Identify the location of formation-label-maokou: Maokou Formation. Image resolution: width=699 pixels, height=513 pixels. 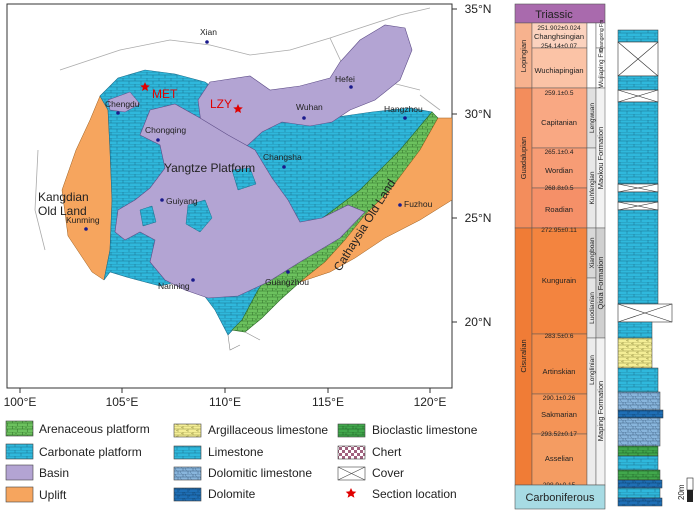
(600, 158).